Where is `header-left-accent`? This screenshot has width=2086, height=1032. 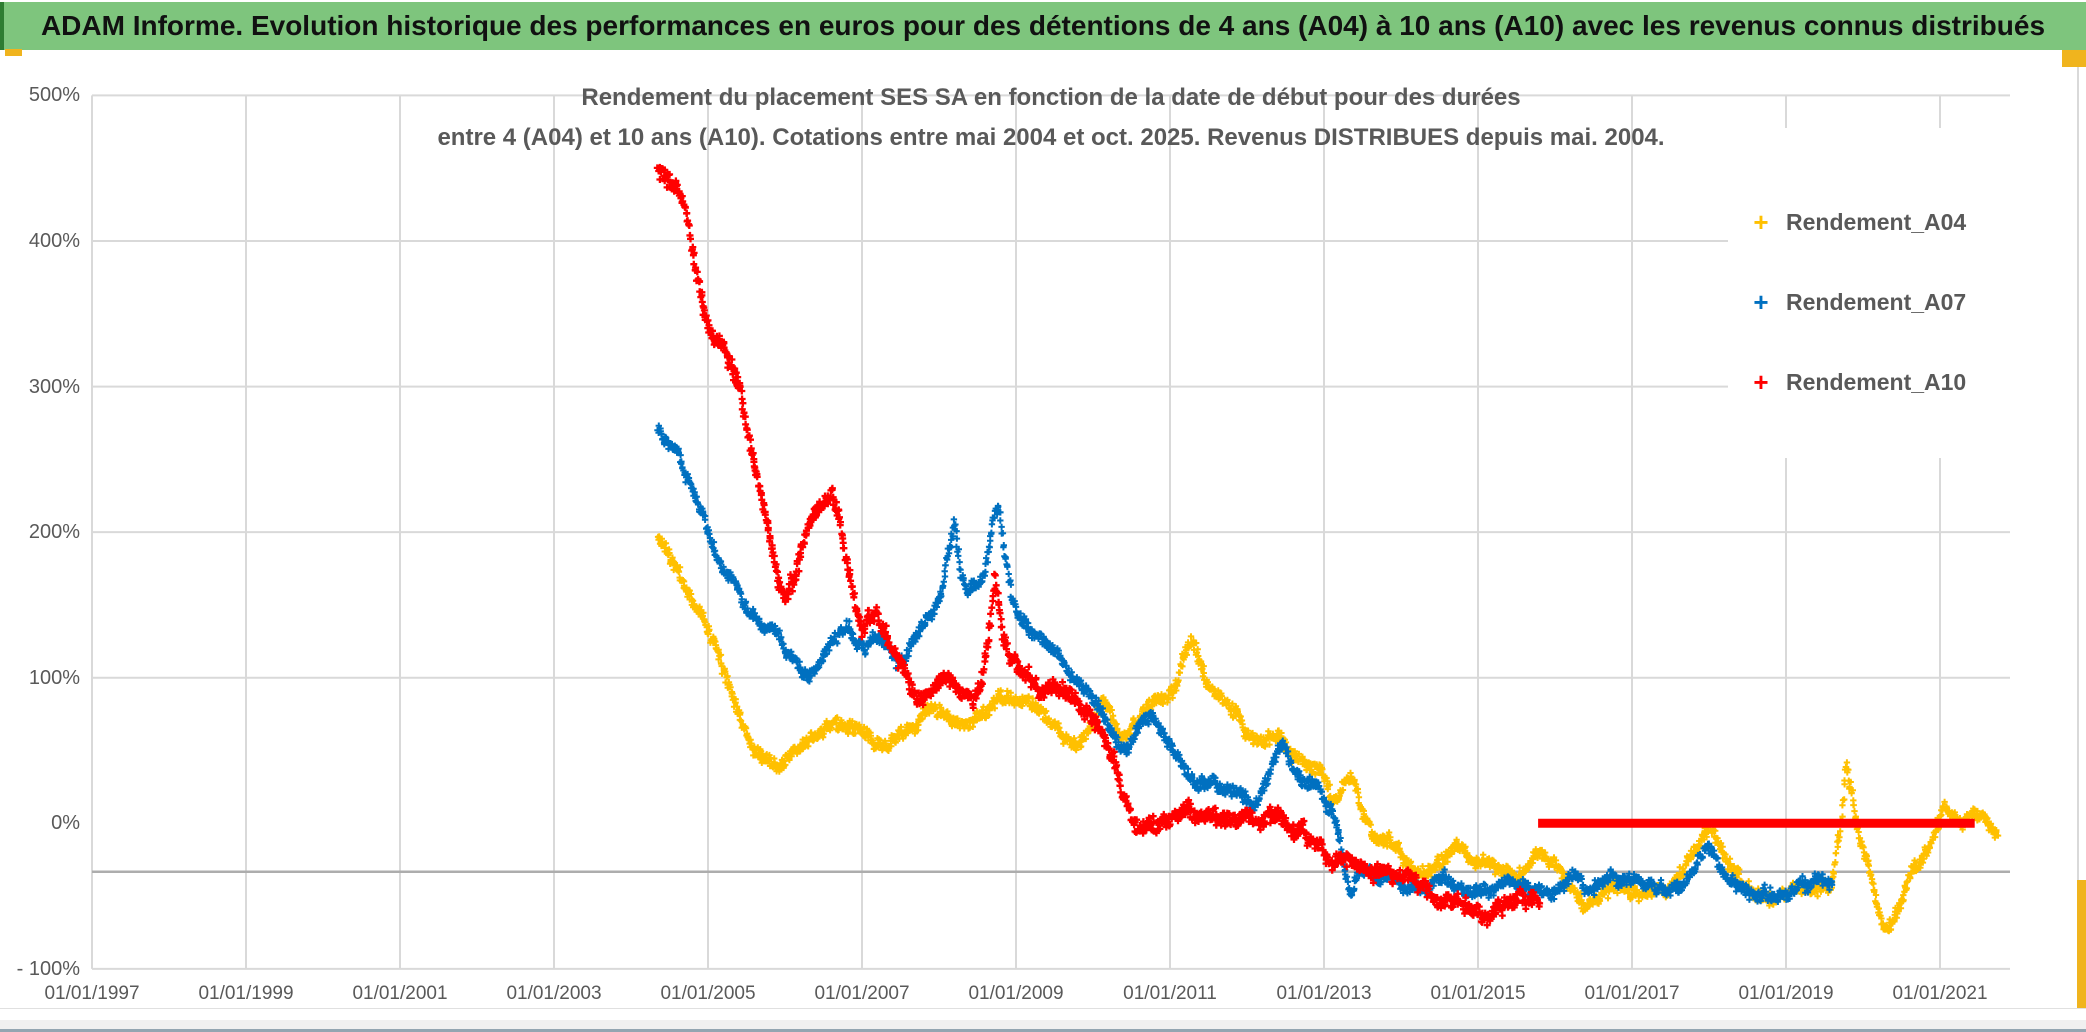
header-left-accent is located at coordinates (2, 26).